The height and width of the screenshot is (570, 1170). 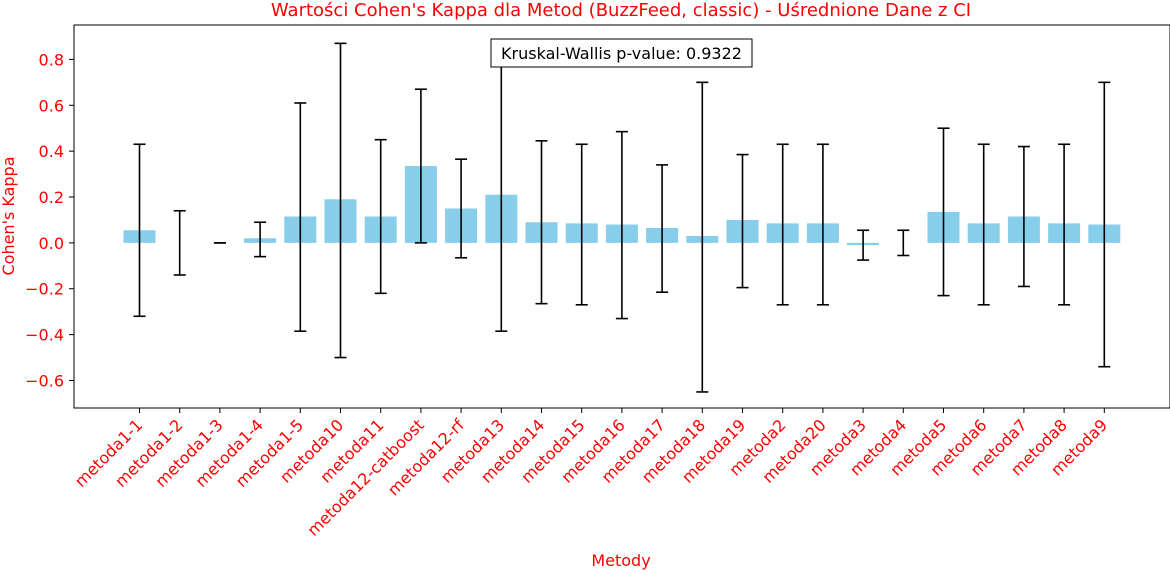 I want to click on annotation-box: Kruskal-Wallis p-value: 0.9322, so click(x=621, y=53).